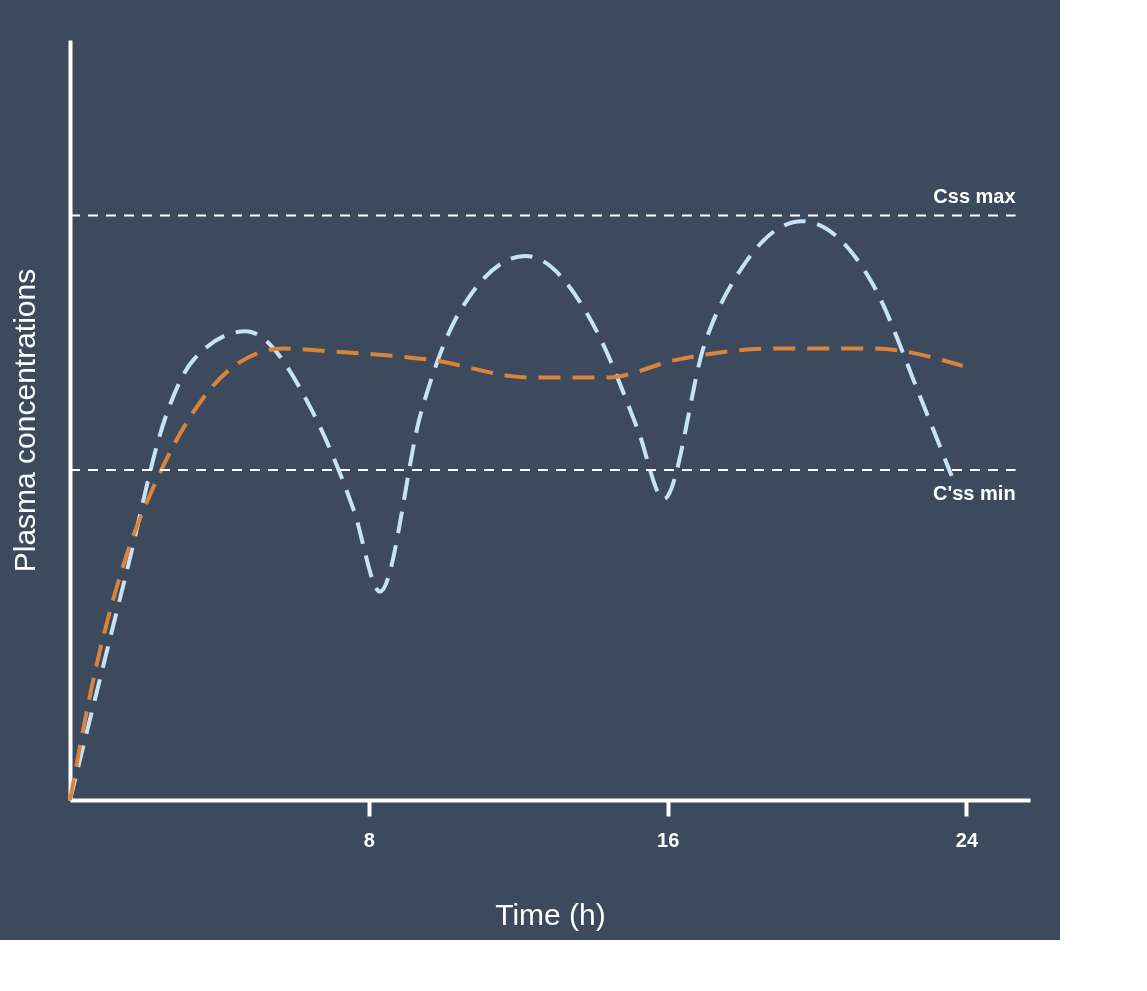 The width and height of the screenshot is (1147, 991). I want to click on x-axis-title: Time (h), so click(550, 914).